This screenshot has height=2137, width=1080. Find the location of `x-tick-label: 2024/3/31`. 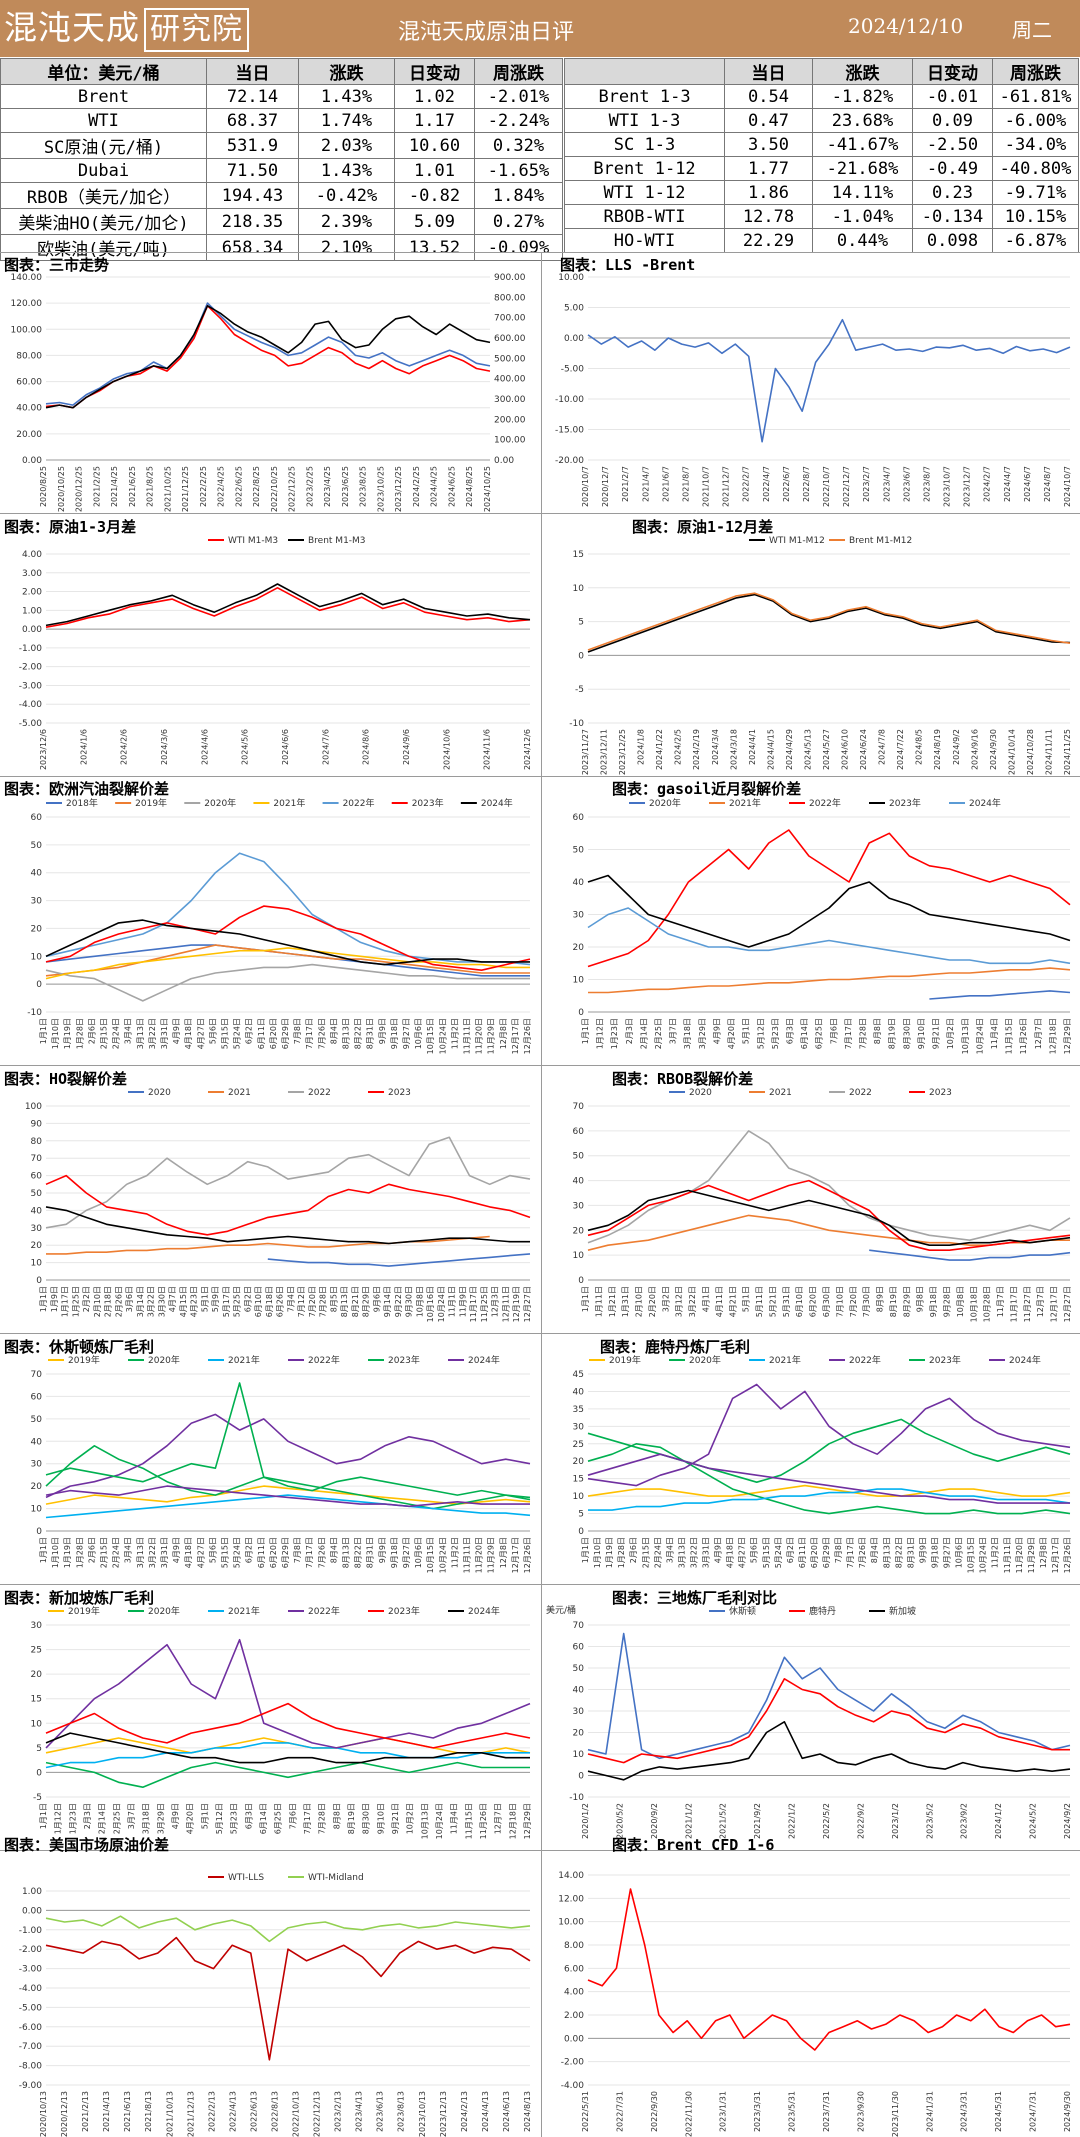

x-tick-label: 2024/3/31 is located at coordinates (964, 2111).